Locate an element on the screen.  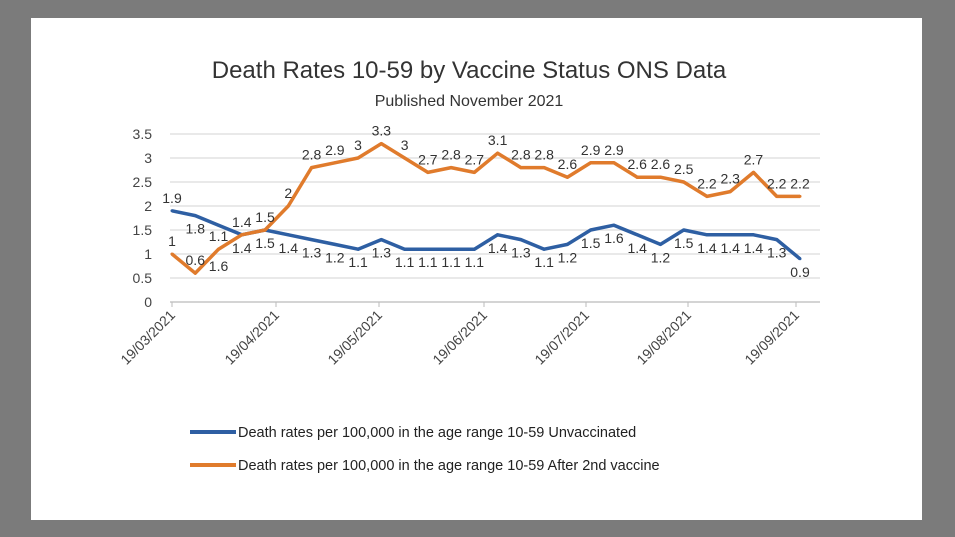
unvaccinated-line is located at coordinates (486, 235).